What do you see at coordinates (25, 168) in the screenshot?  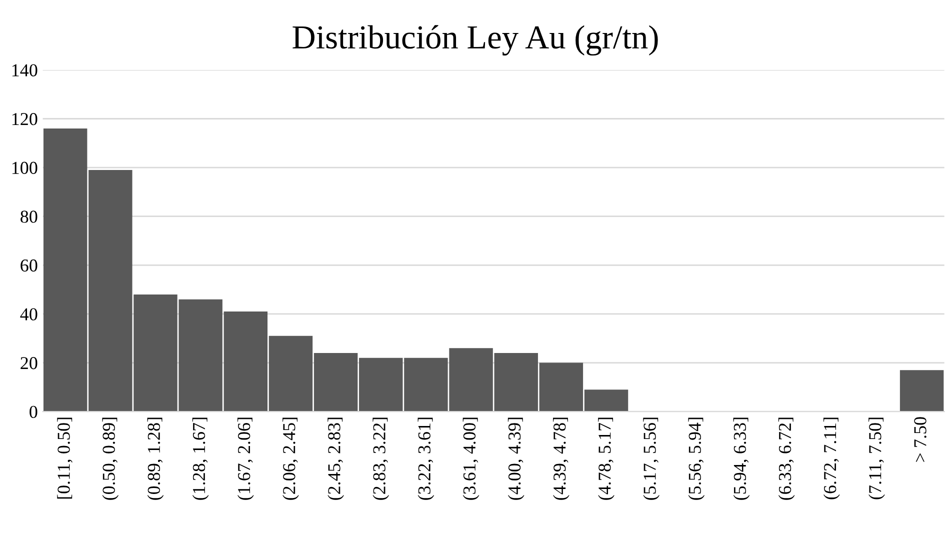 I see `y-tick-label: 100` at bounding box center [25, 168].